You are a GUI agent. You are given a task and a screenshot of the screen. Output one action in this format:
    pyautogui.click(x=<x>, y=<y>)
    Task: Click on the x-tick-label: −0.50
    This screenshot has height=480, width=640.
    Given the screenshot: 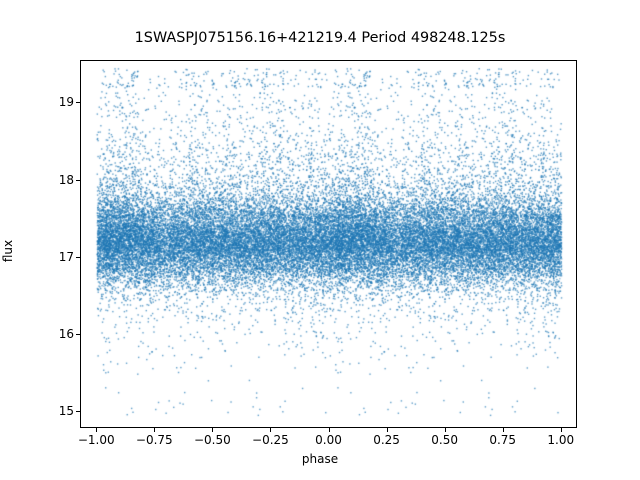 What is the action you would take?
    pyautogui.click(x=212, y=440)
    